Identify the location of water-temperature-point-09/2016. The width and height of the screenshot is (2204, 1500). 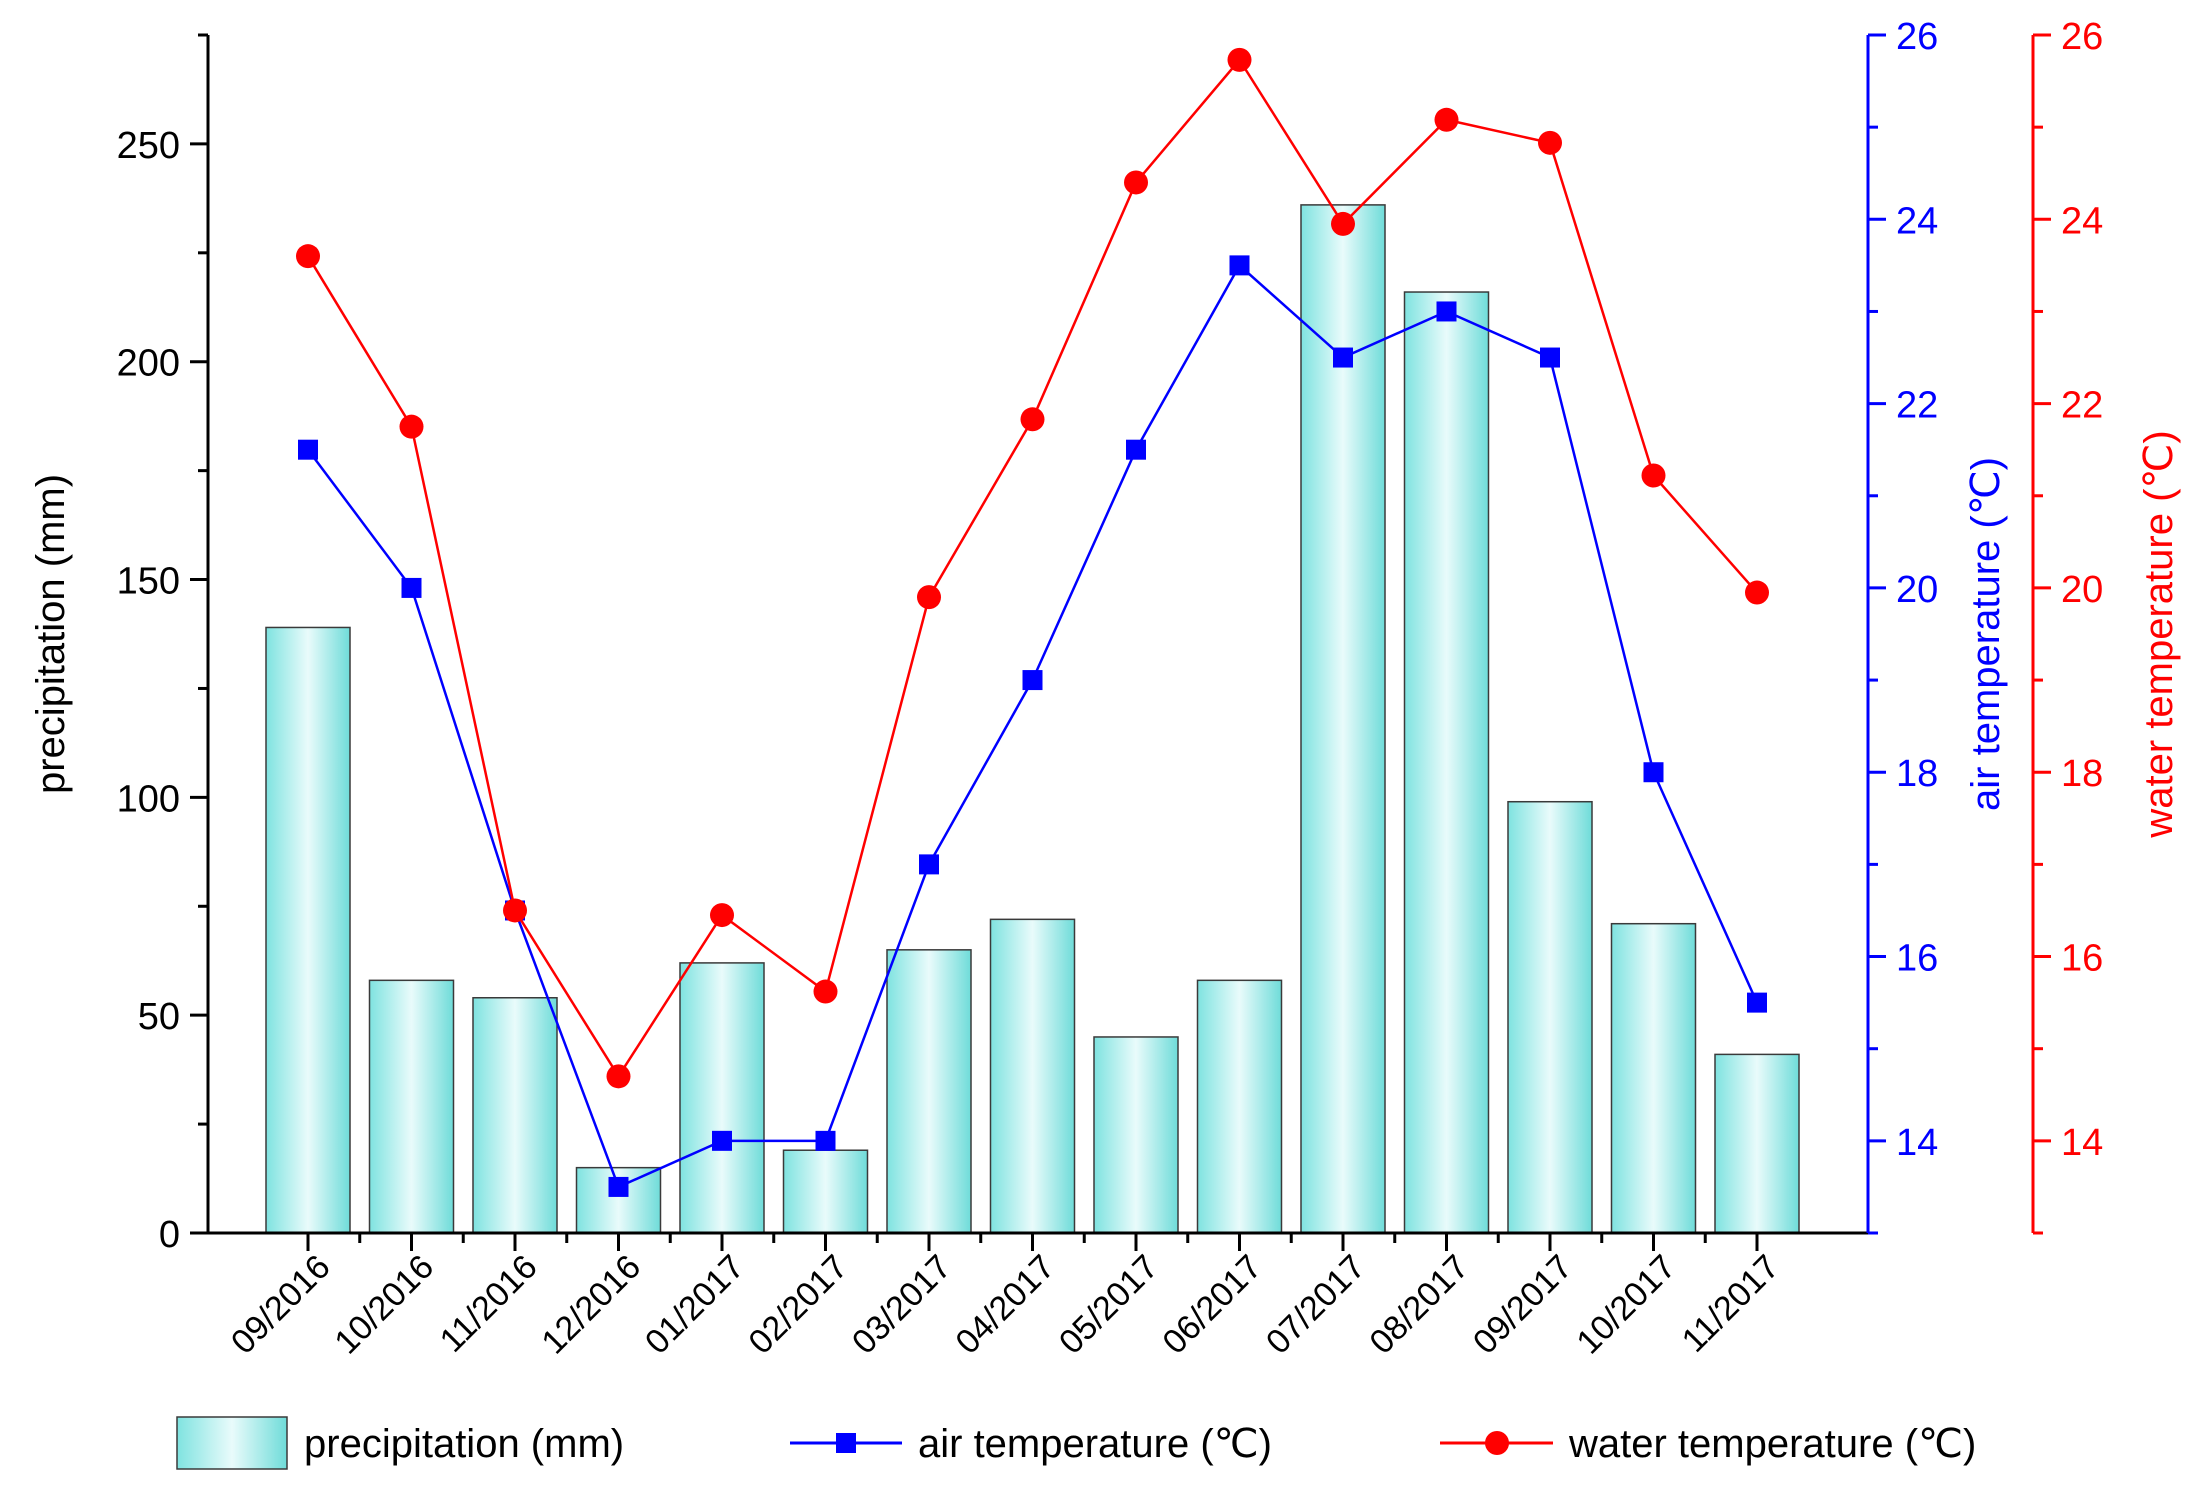
(308, 256).